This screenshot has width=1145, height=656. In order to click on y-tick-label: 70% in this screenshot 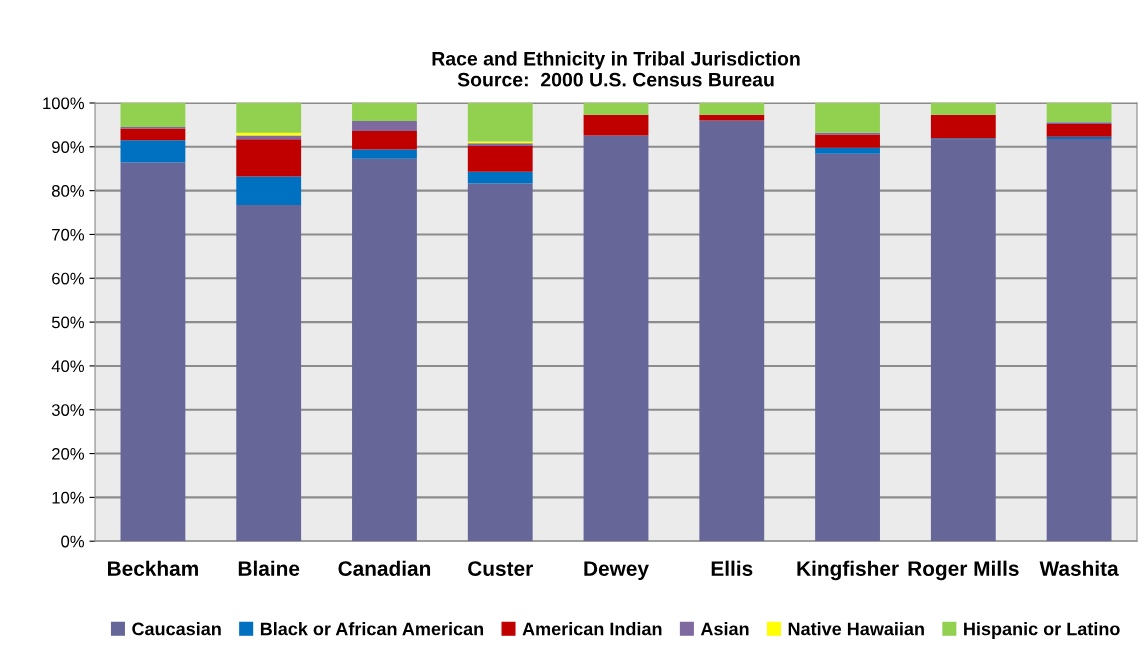, I will do `click(68, 234)`.